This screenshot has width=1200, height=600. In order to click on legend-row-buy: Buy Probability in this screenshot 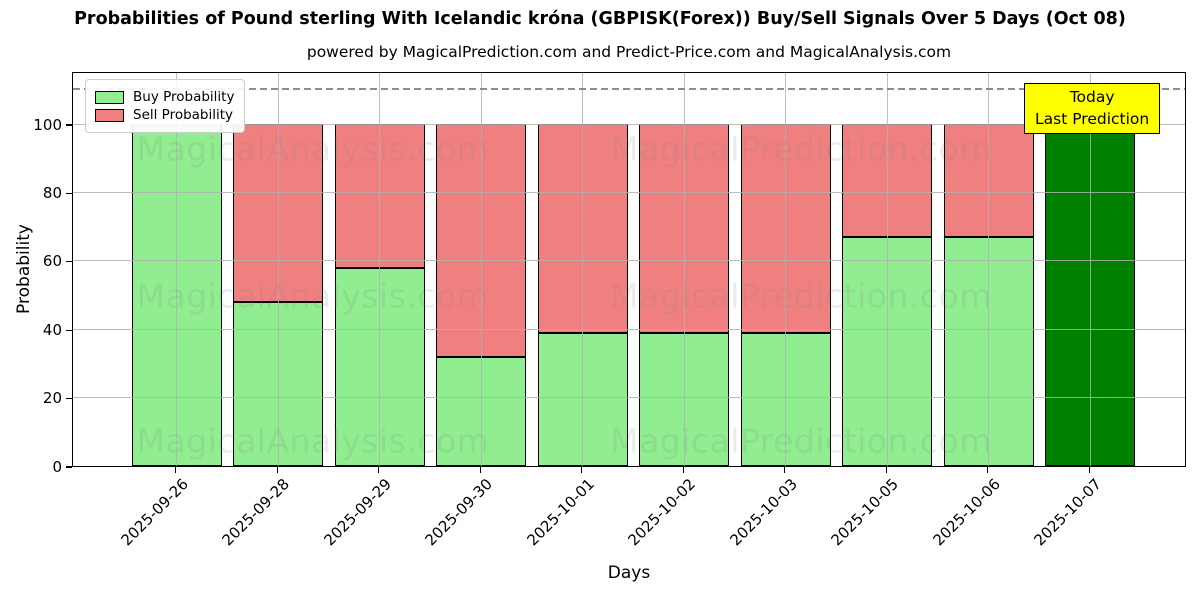, I will do `click(164, 97)`.